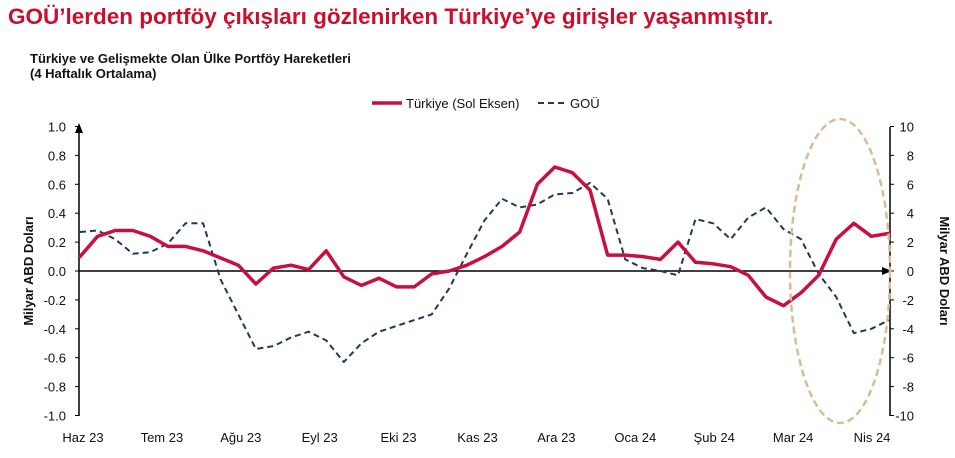  Describe the element at coordinates (635, 437) in the screenshot. I see `x-tick-label: Oca 24` at that location.